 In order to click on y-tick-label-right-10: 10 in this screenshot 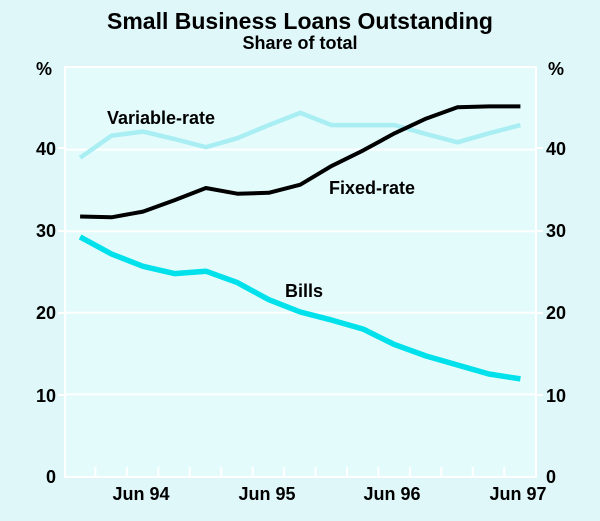, I will do `click(556, 396)`.